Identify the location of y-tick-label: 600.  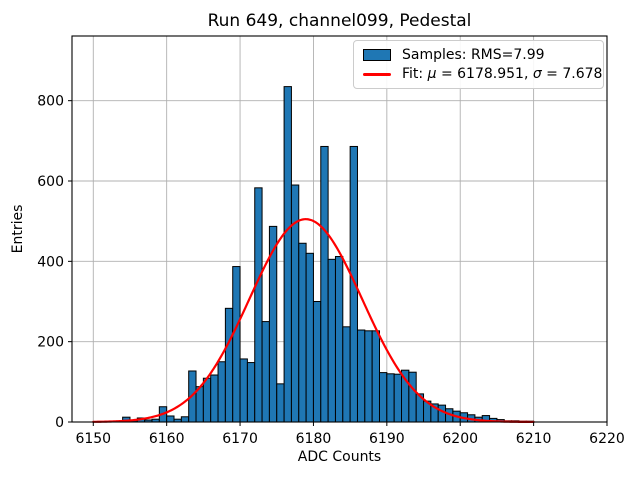
(50, 182).